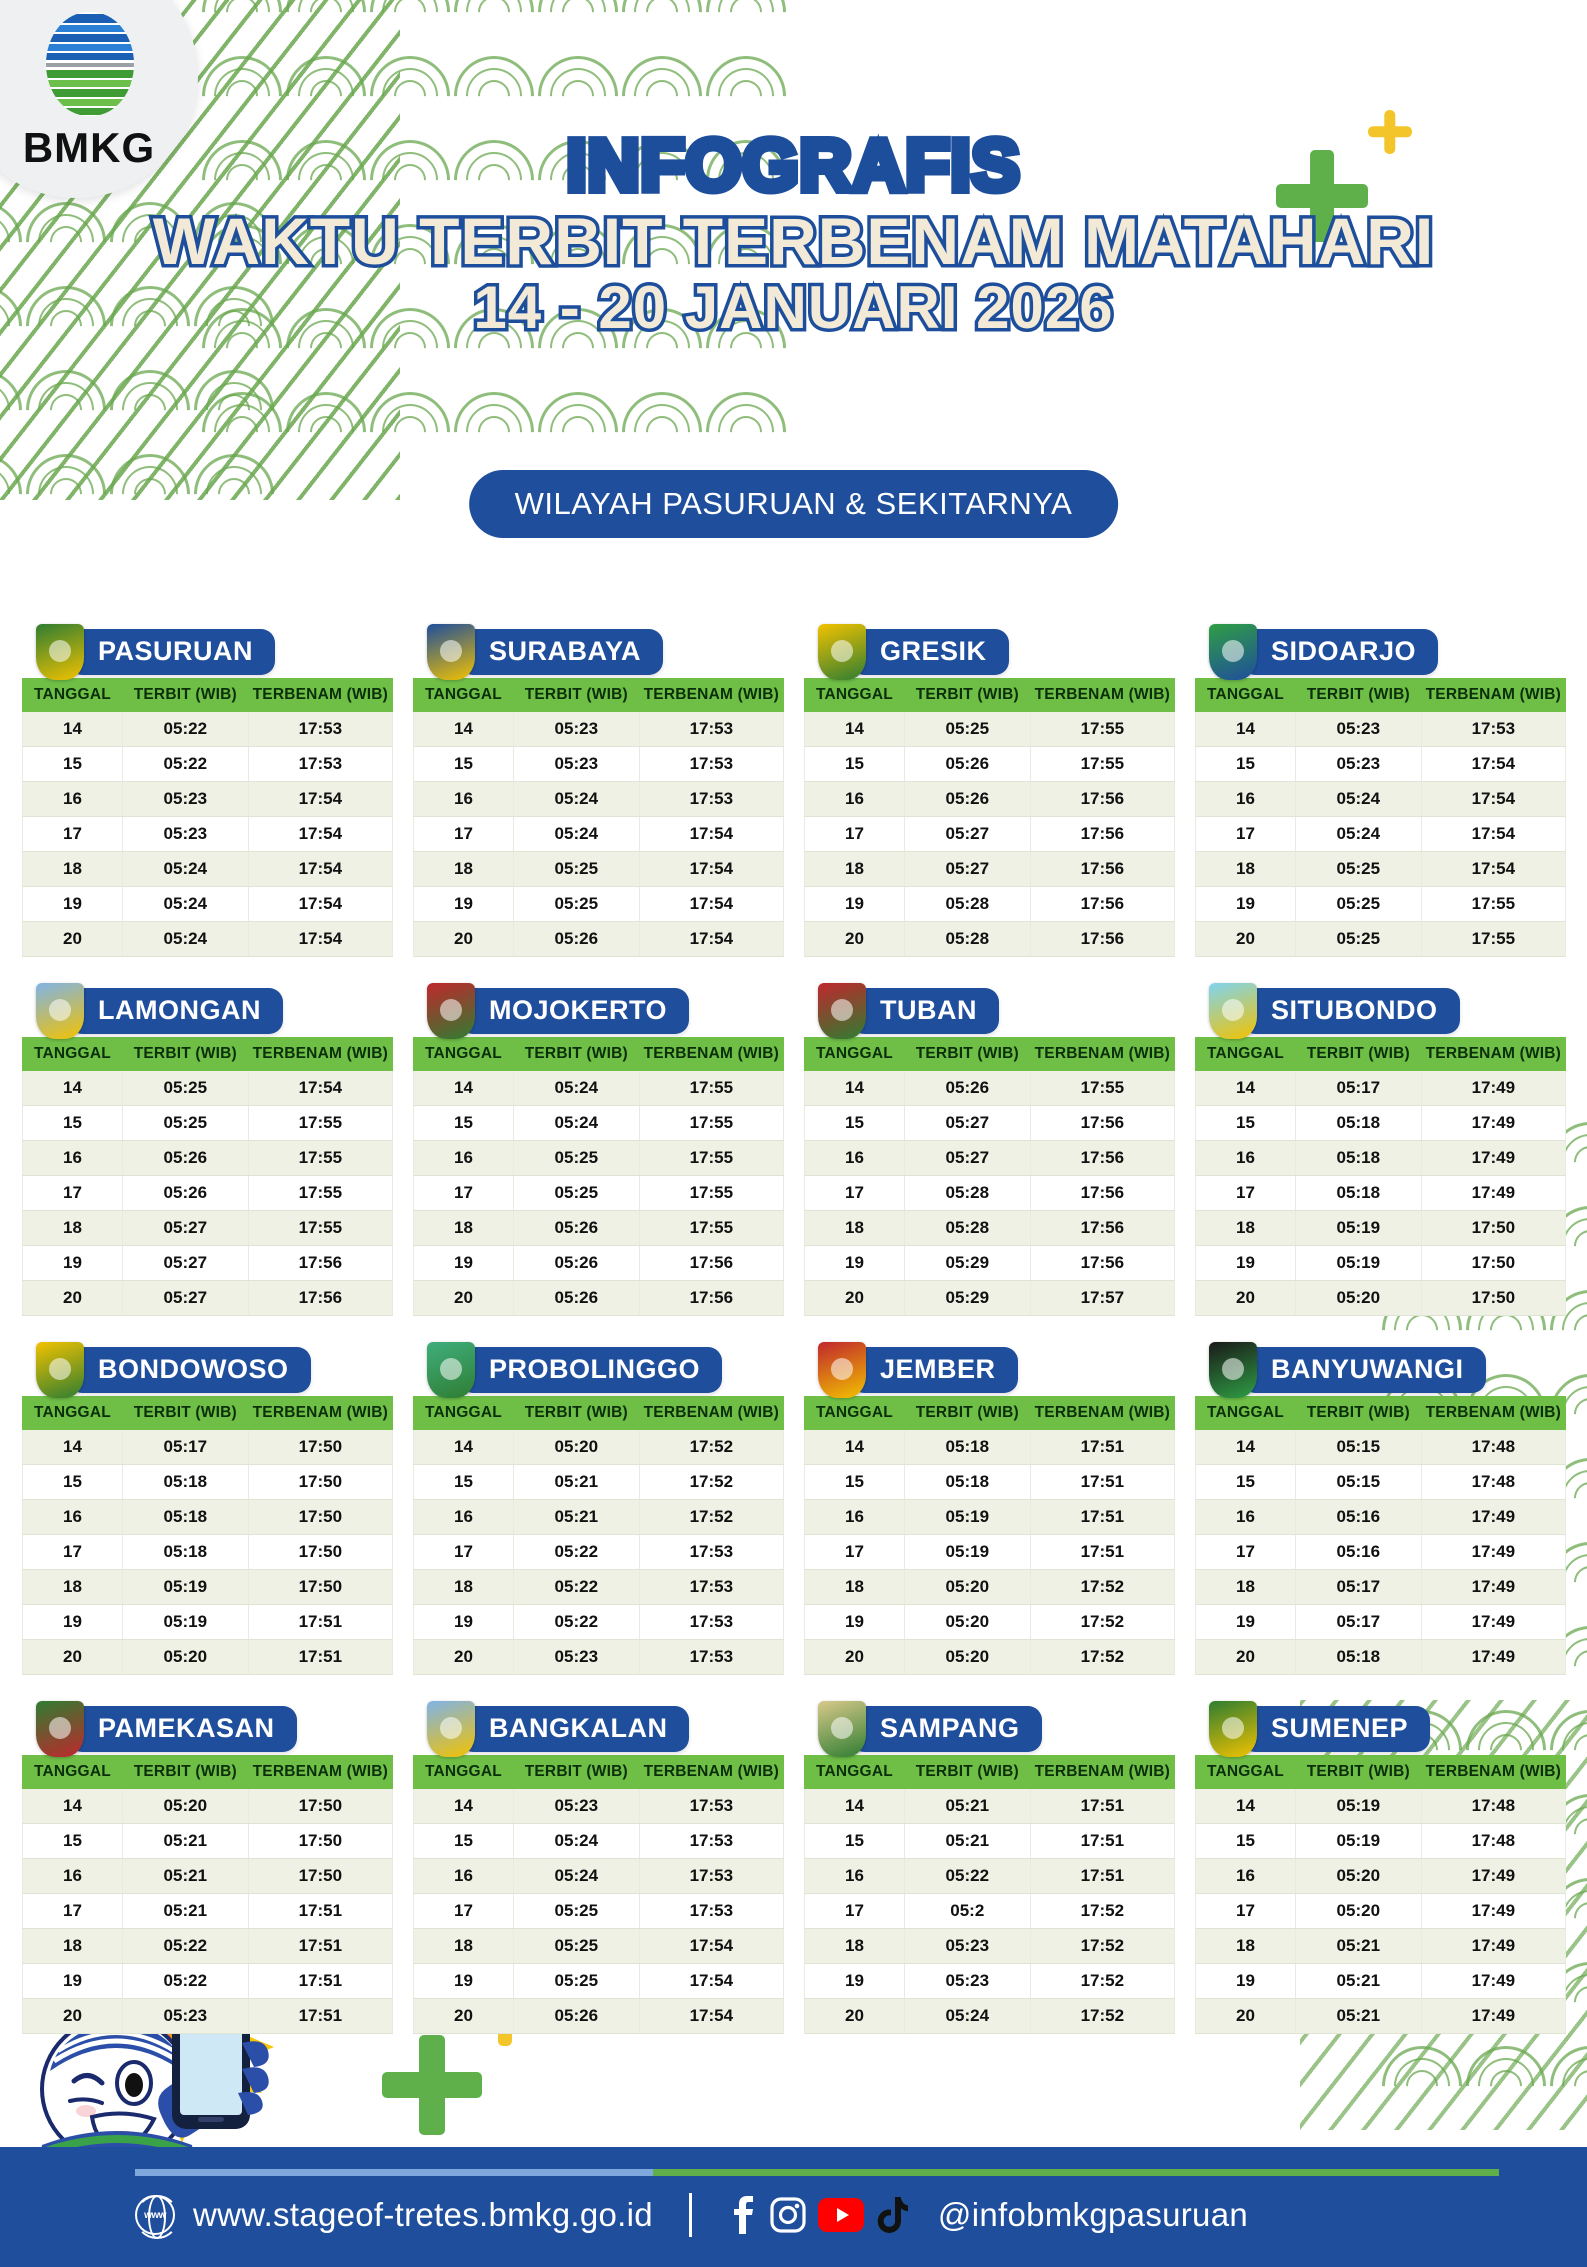  Describe the element at coordinates (175, 2051) in the screenshot. I see `mascot-illustration` at that location.